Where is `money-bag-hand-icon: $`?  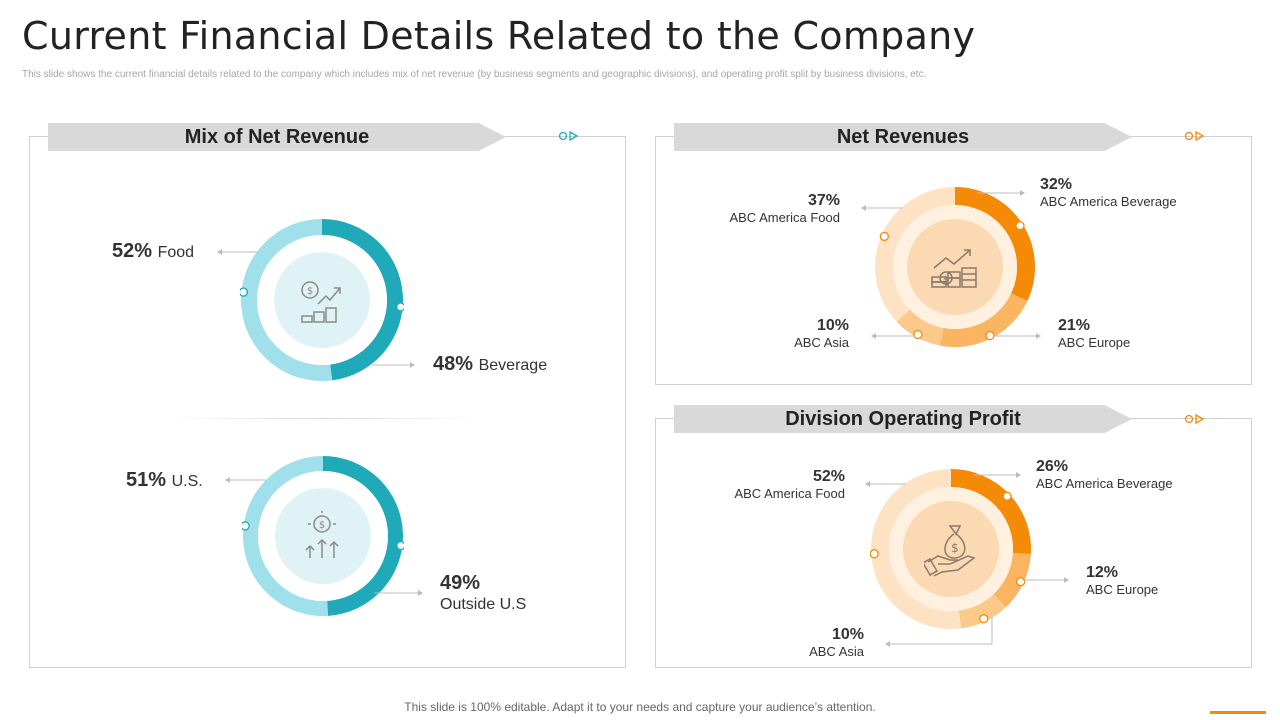
money-bag-hand-icon: $ is located at coordinates (950, 551).